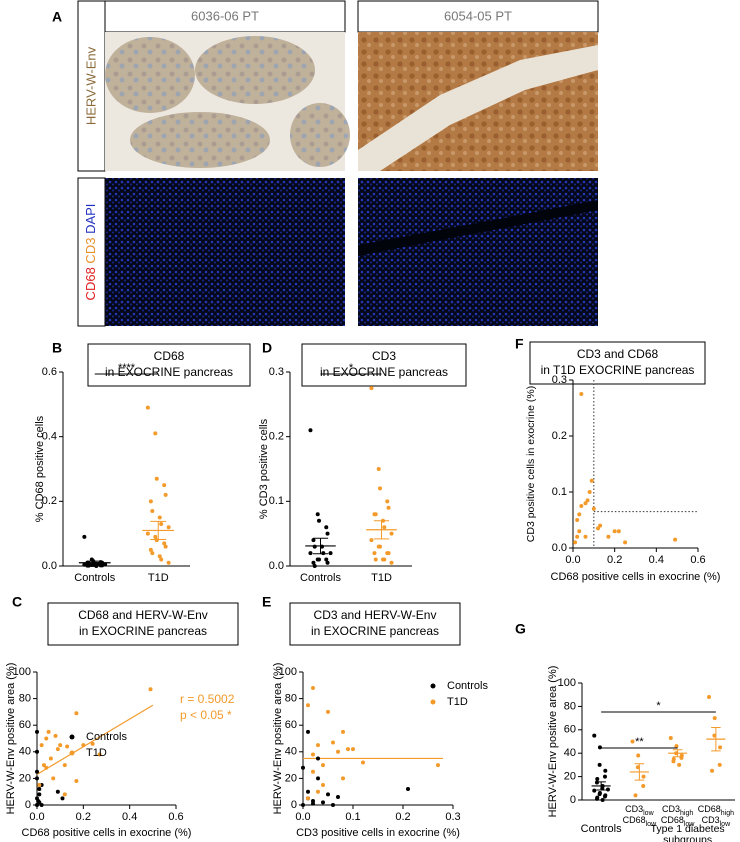 The height and width of the screenshot is (842, 740). I want to click on panel-letter: D, so click(267, 348).